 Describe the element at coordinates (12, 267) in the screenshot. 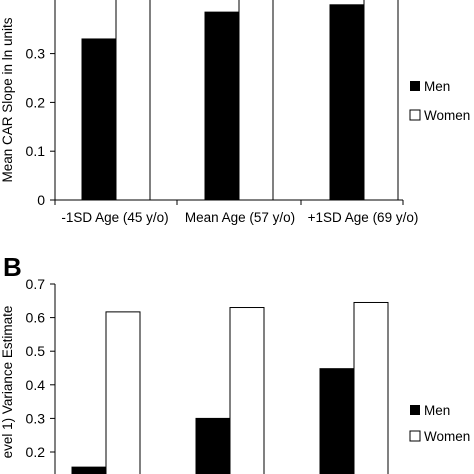

I see `panel-b-letter: B` at that location.